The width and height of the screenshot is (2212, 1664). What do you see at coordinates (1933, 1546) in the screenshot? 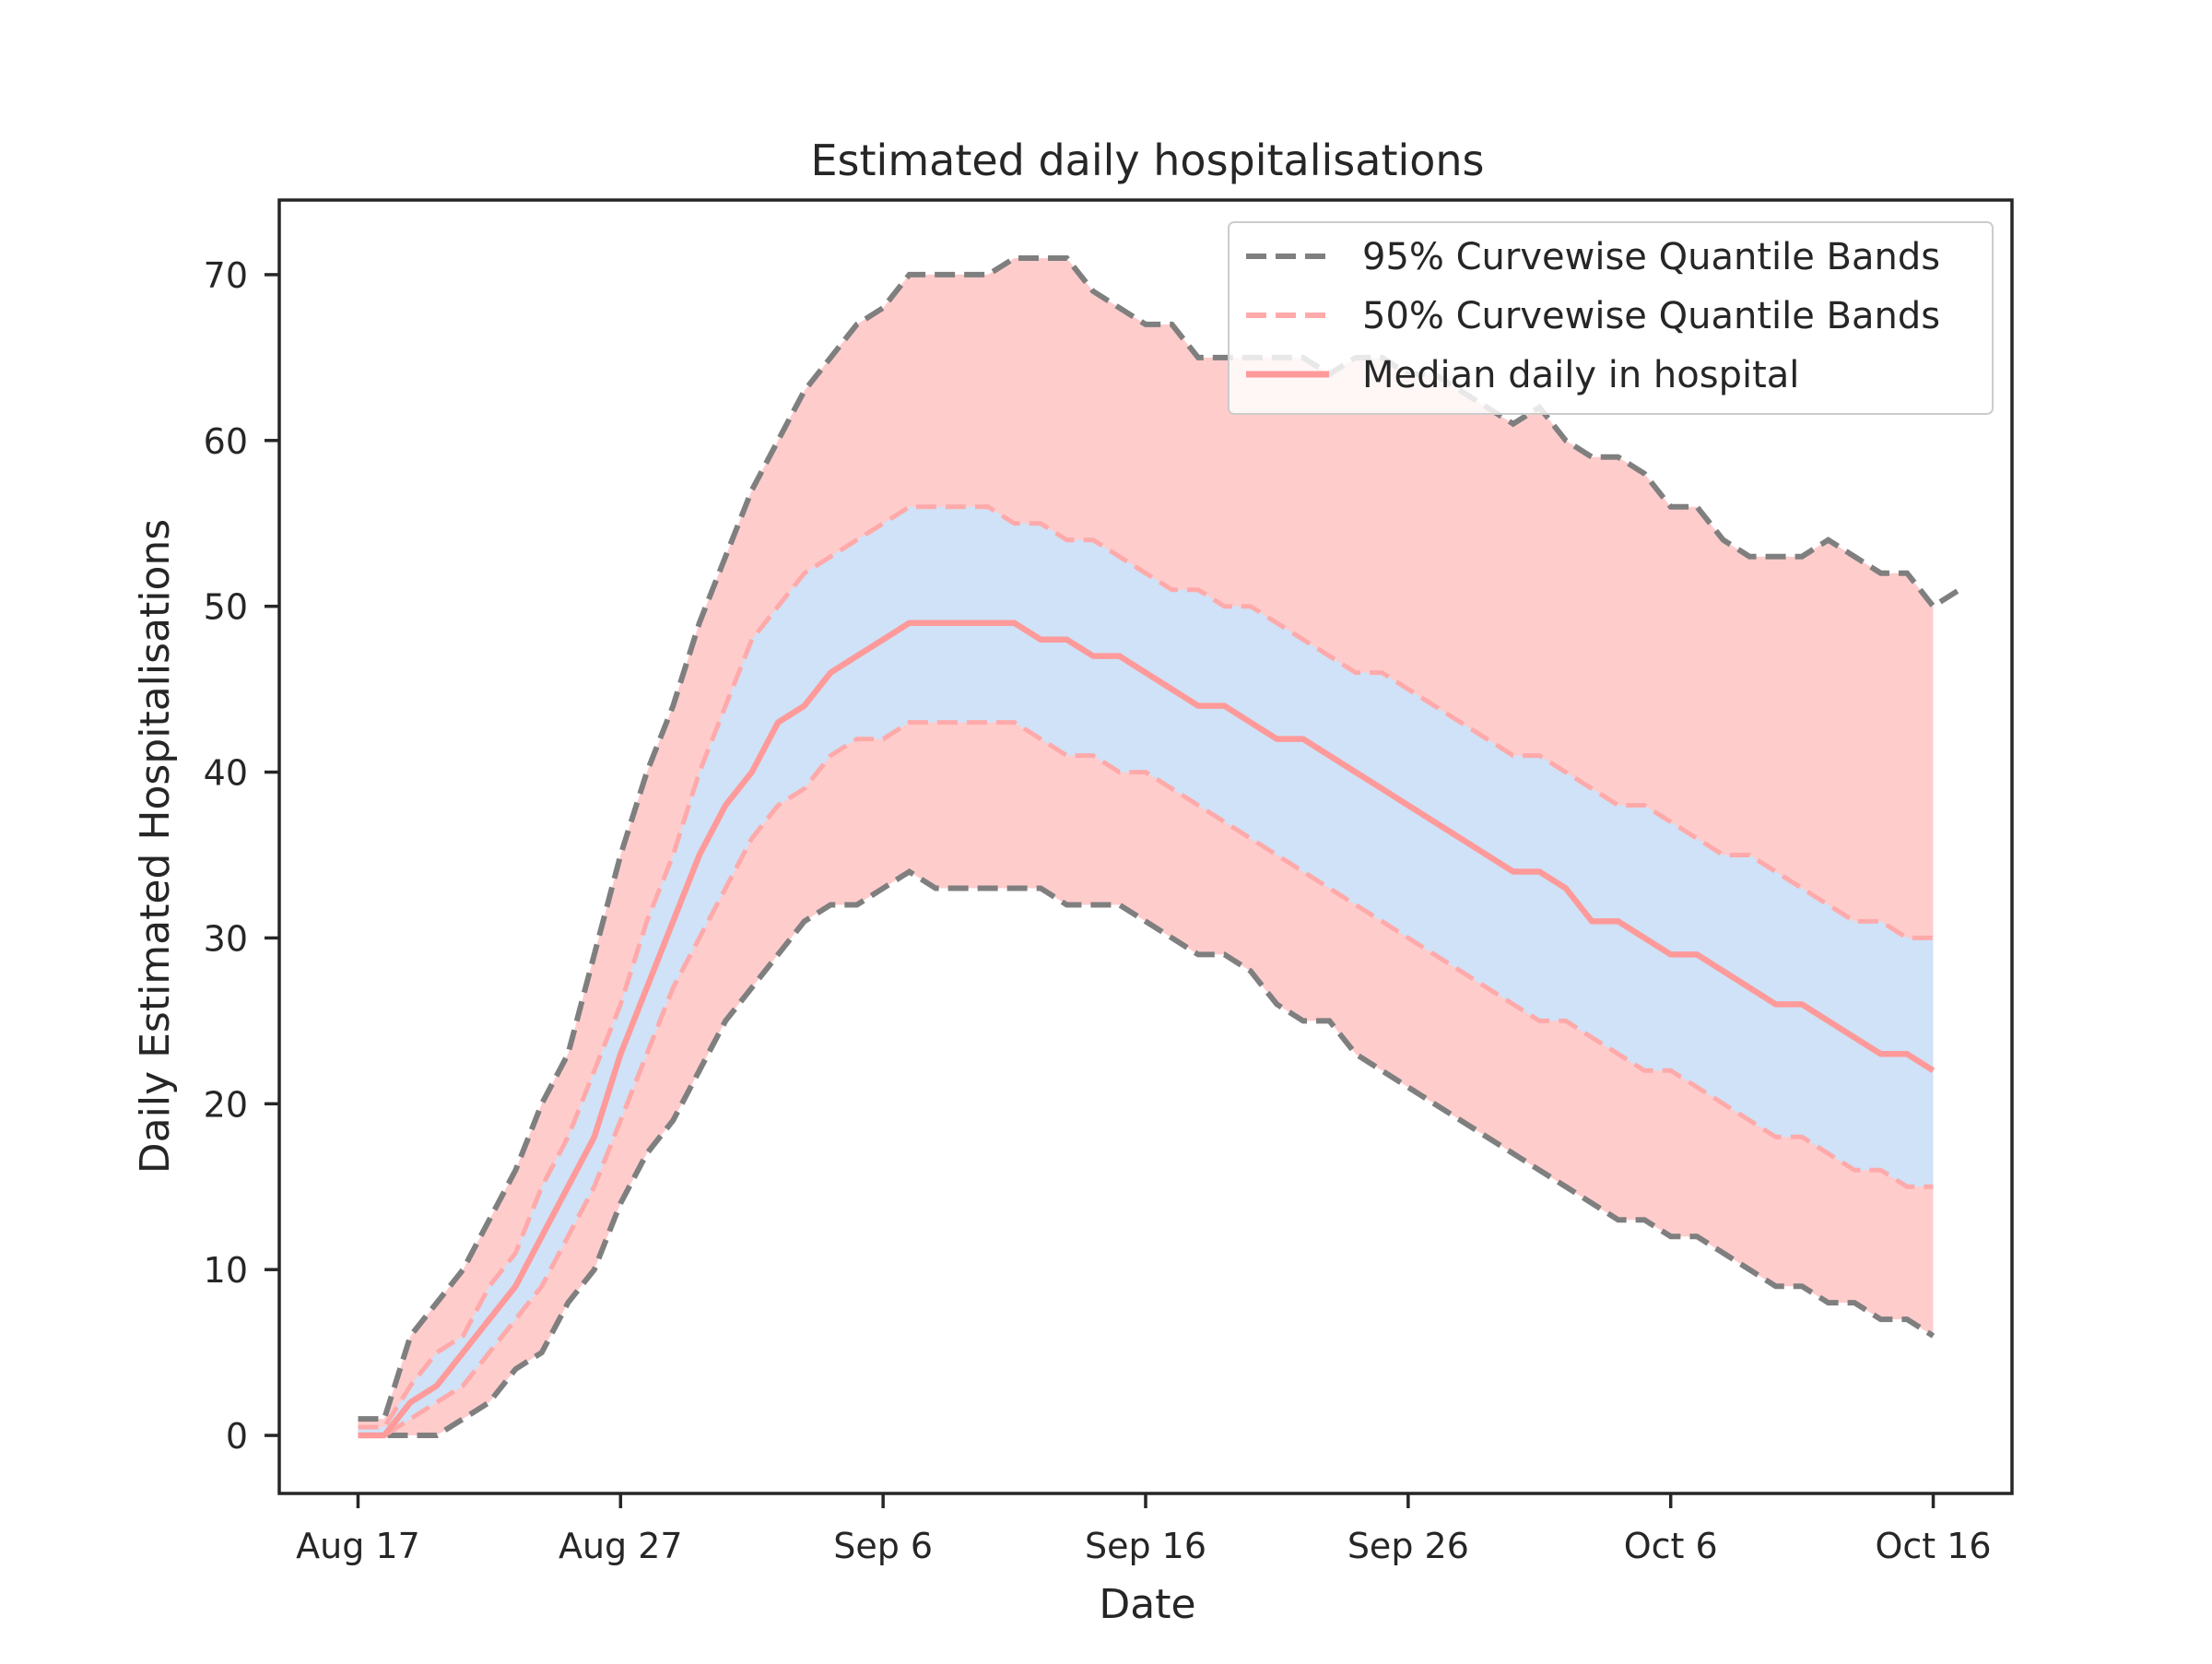
I see `x-tick-label: Oct 16` at bounding box center [1933, 1546].